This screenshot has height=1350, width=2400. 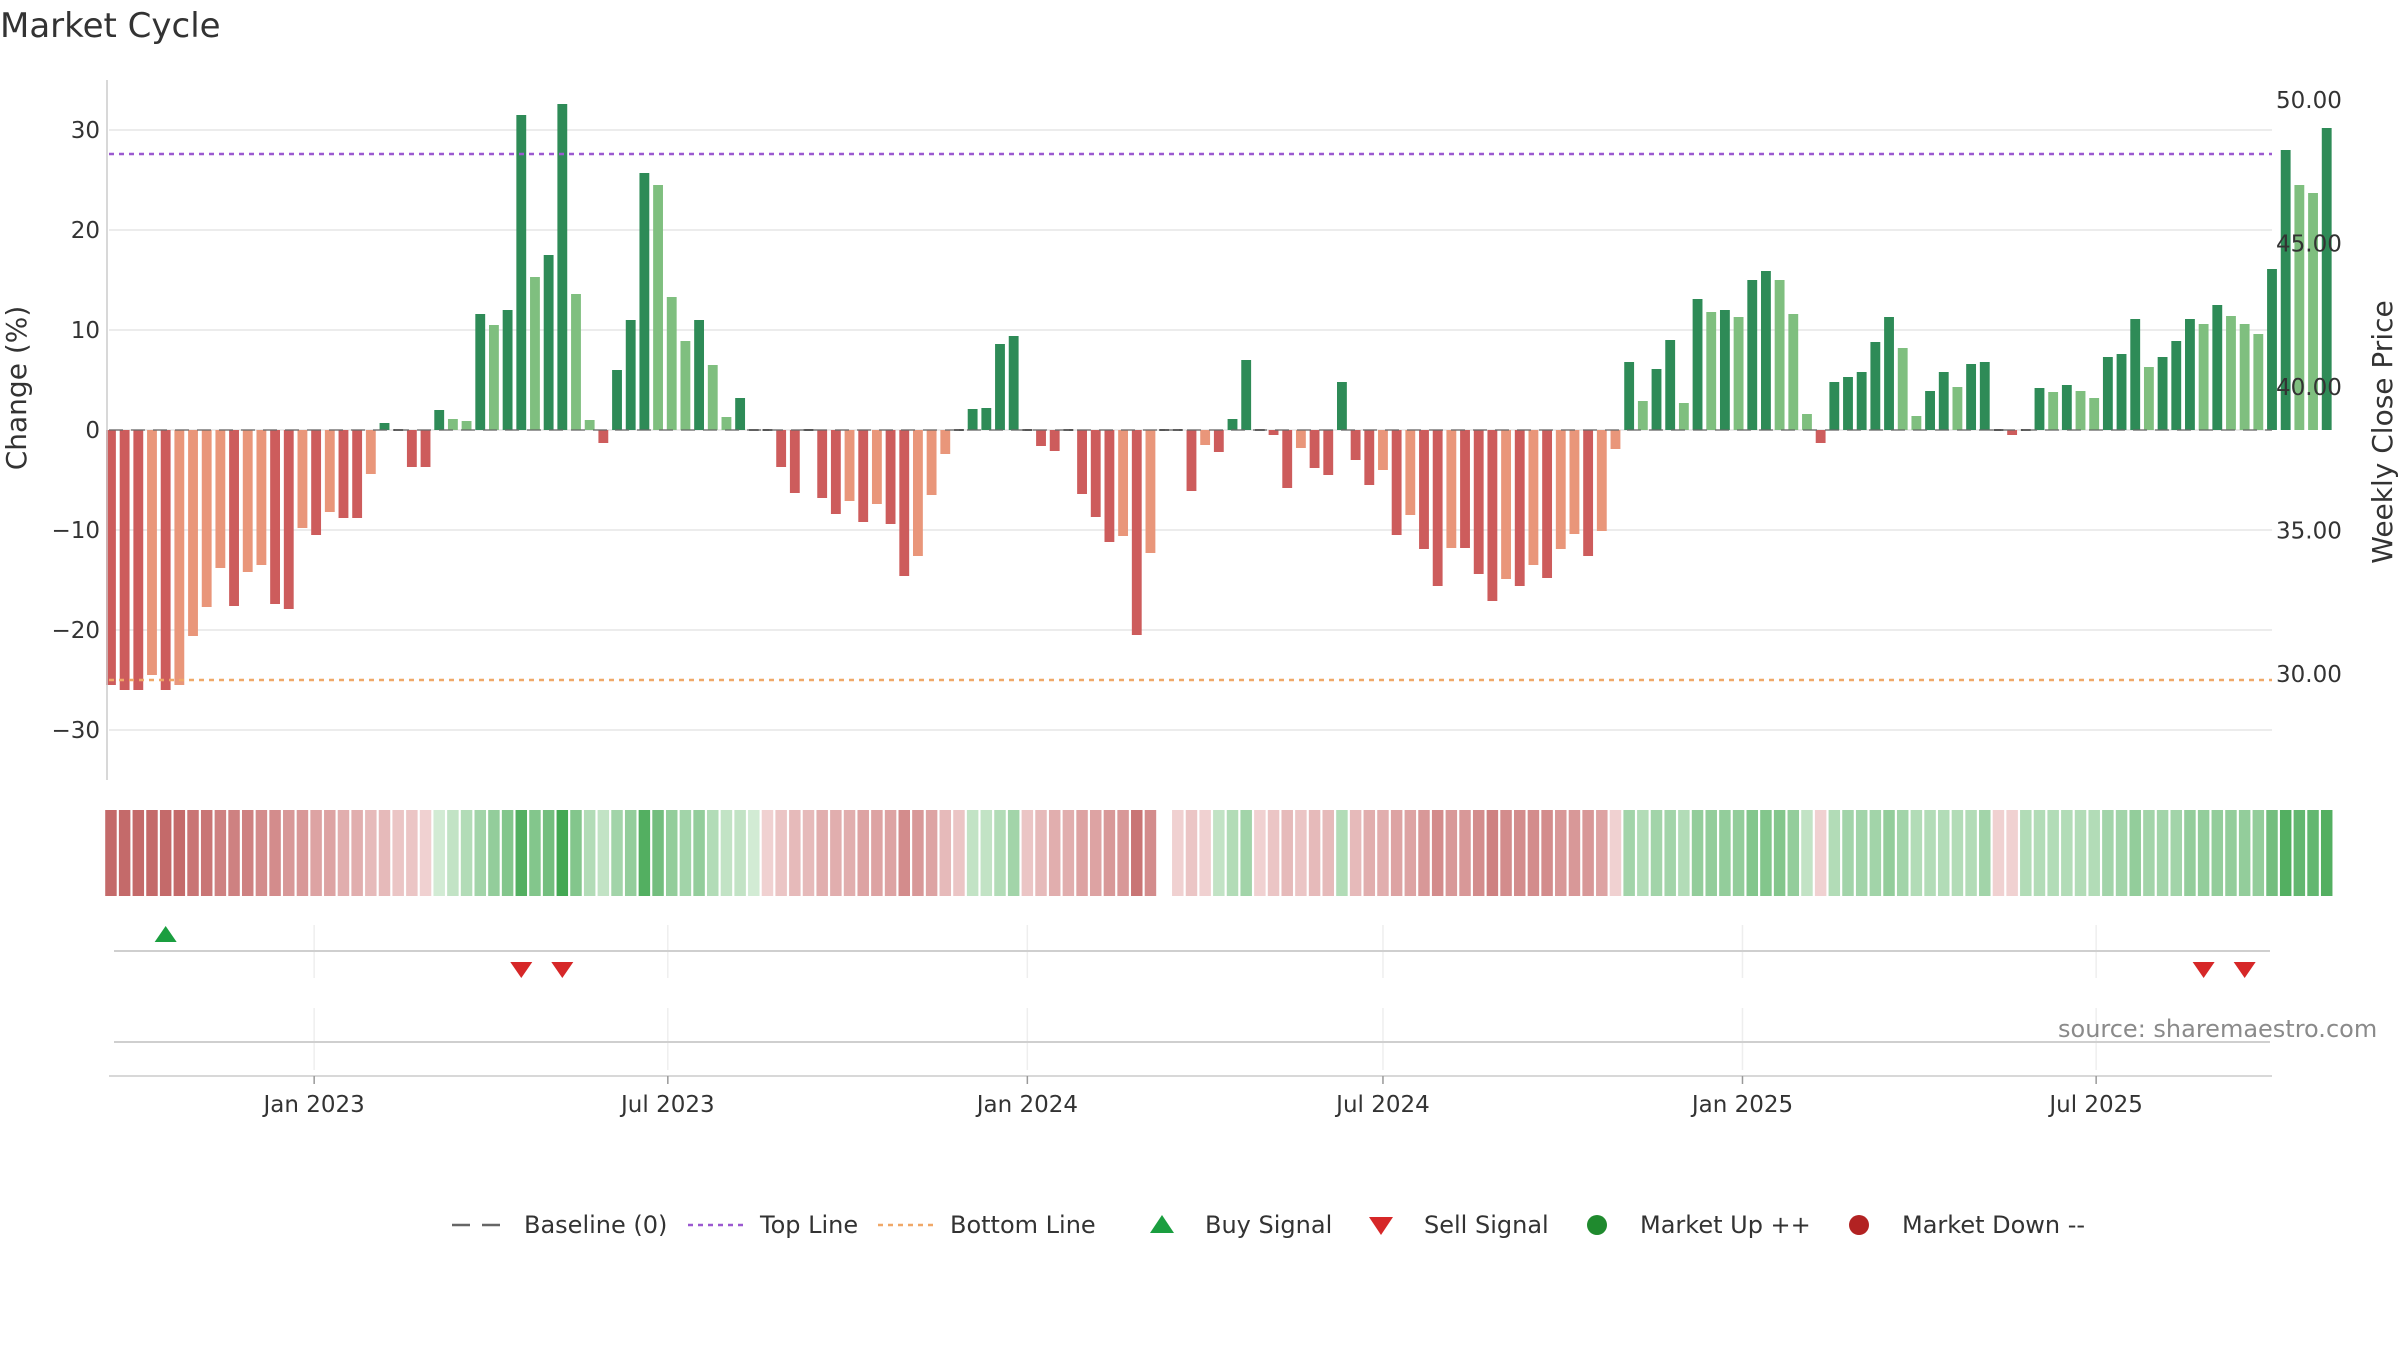 What do you see at coordinates (313, 1105) in the screenshot?
I see `x-tick-label: Jan 2023` at bounding box center [313, 1105].